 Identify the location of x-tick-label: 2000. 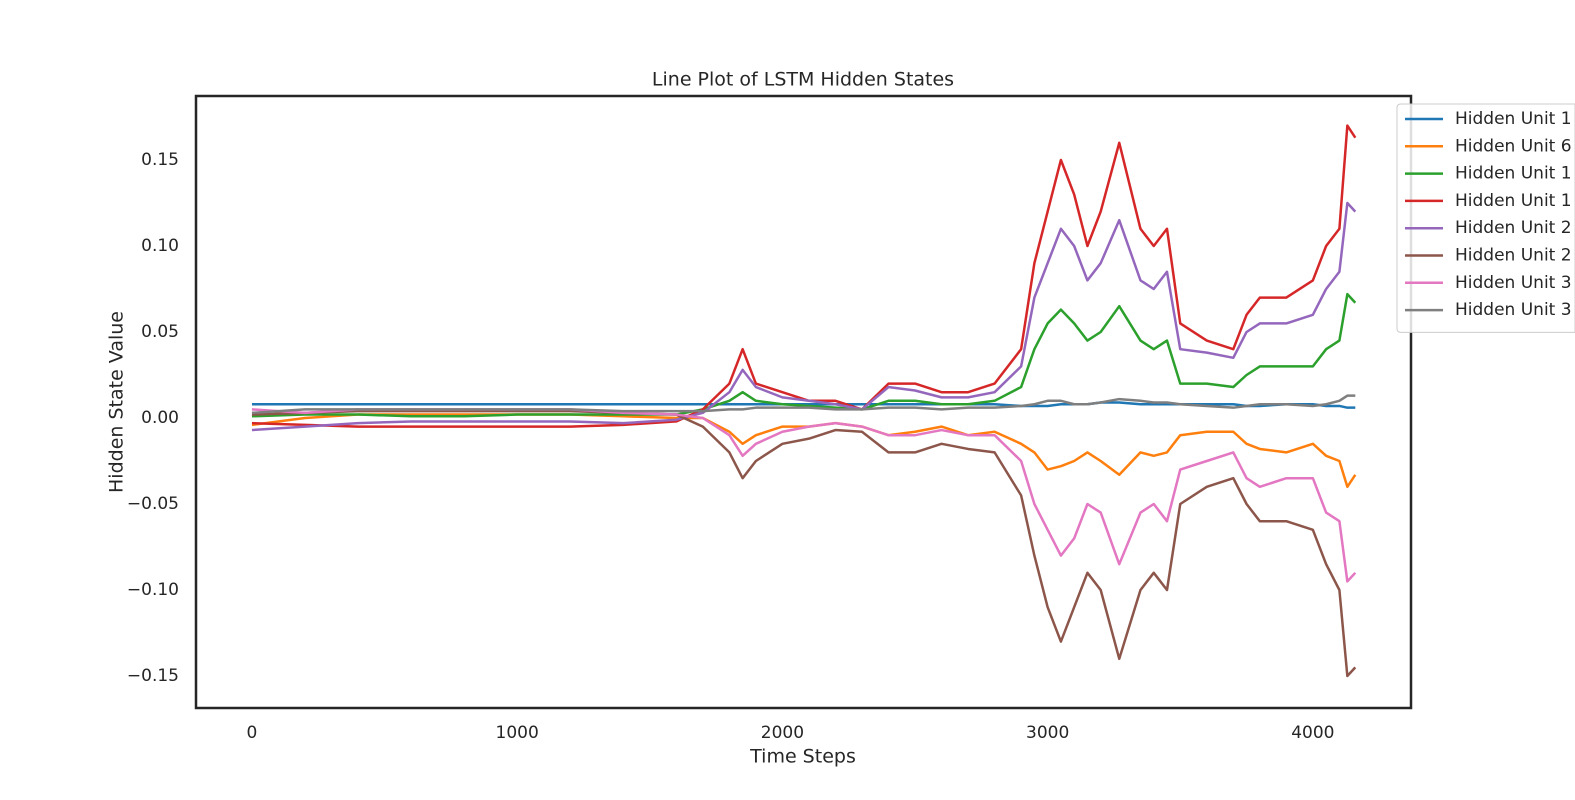
(782, 733).